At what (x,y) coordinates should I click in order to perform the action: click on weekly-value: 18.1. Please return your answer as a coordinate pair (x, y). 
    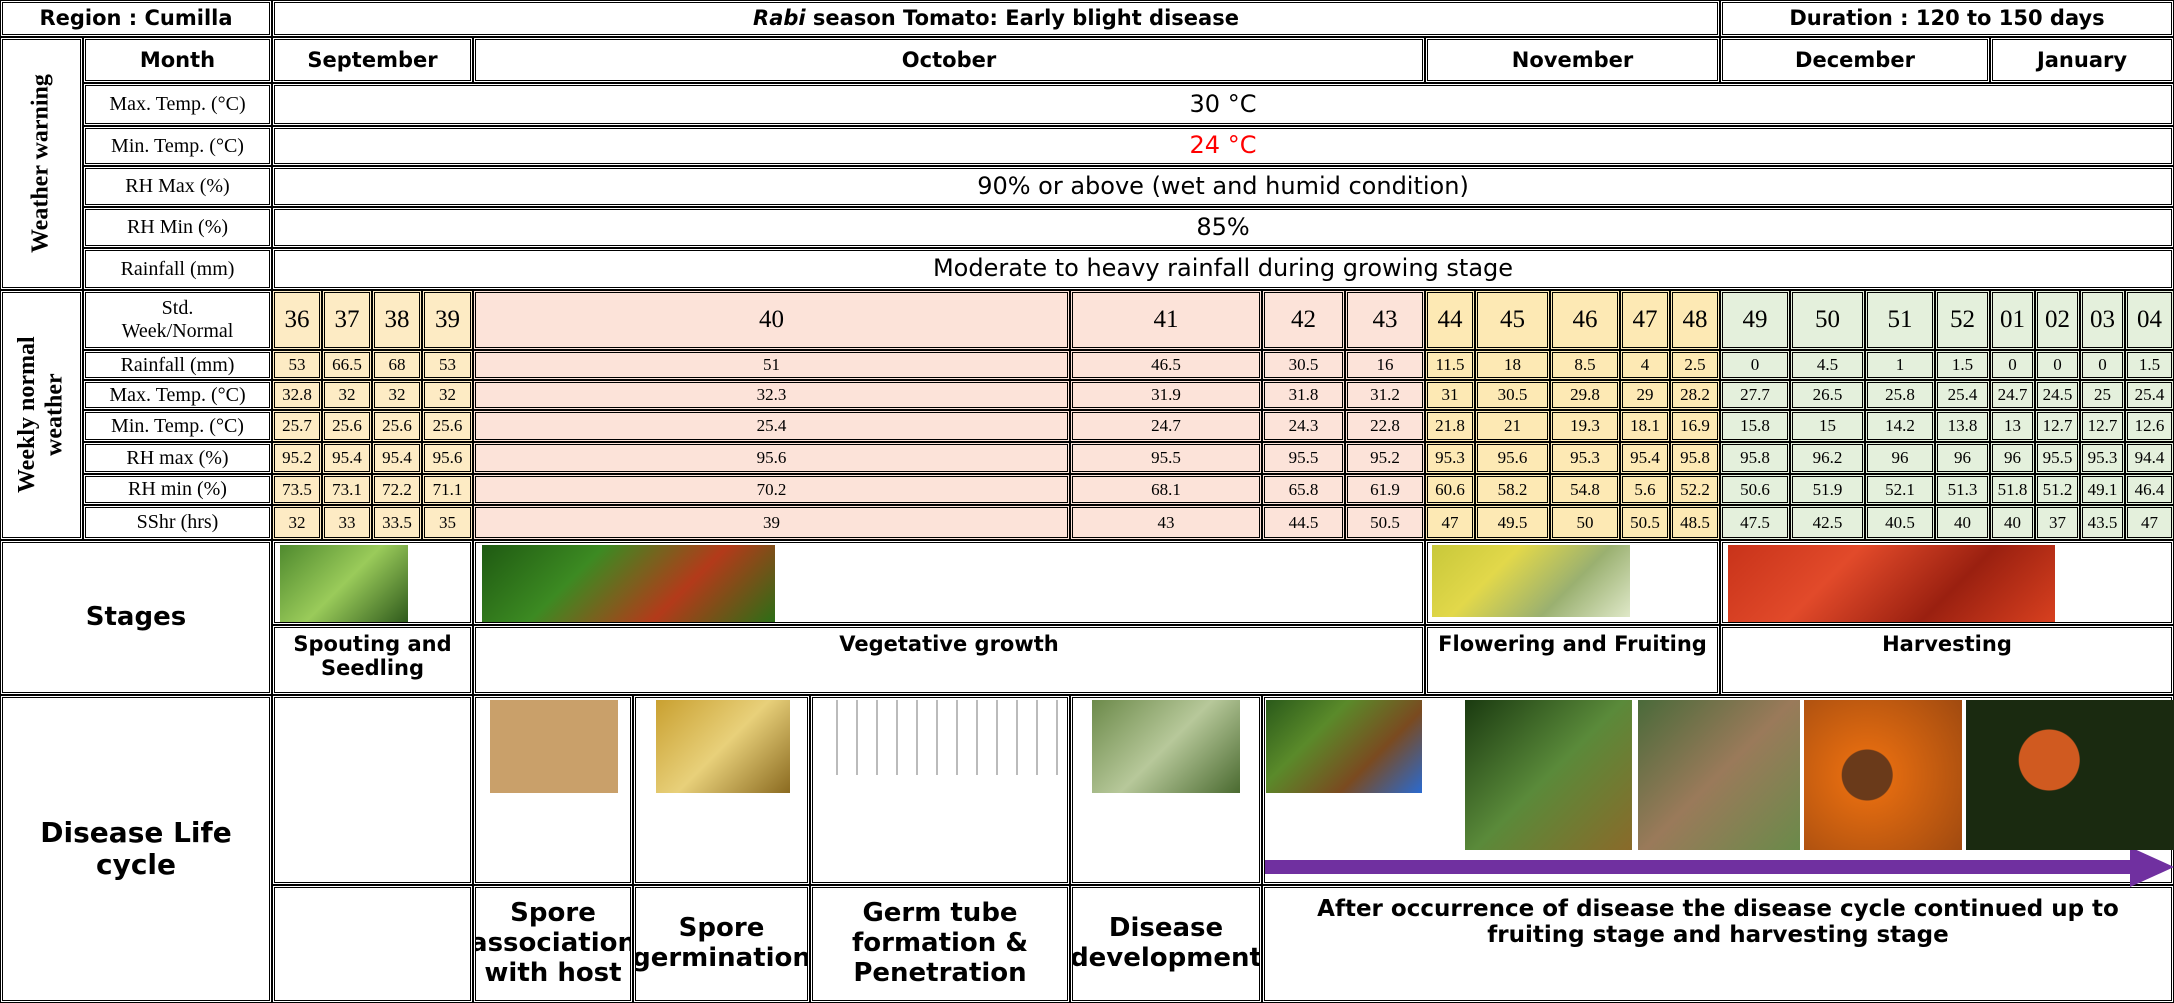
    Looking at the image, I should click on (1645, 426).